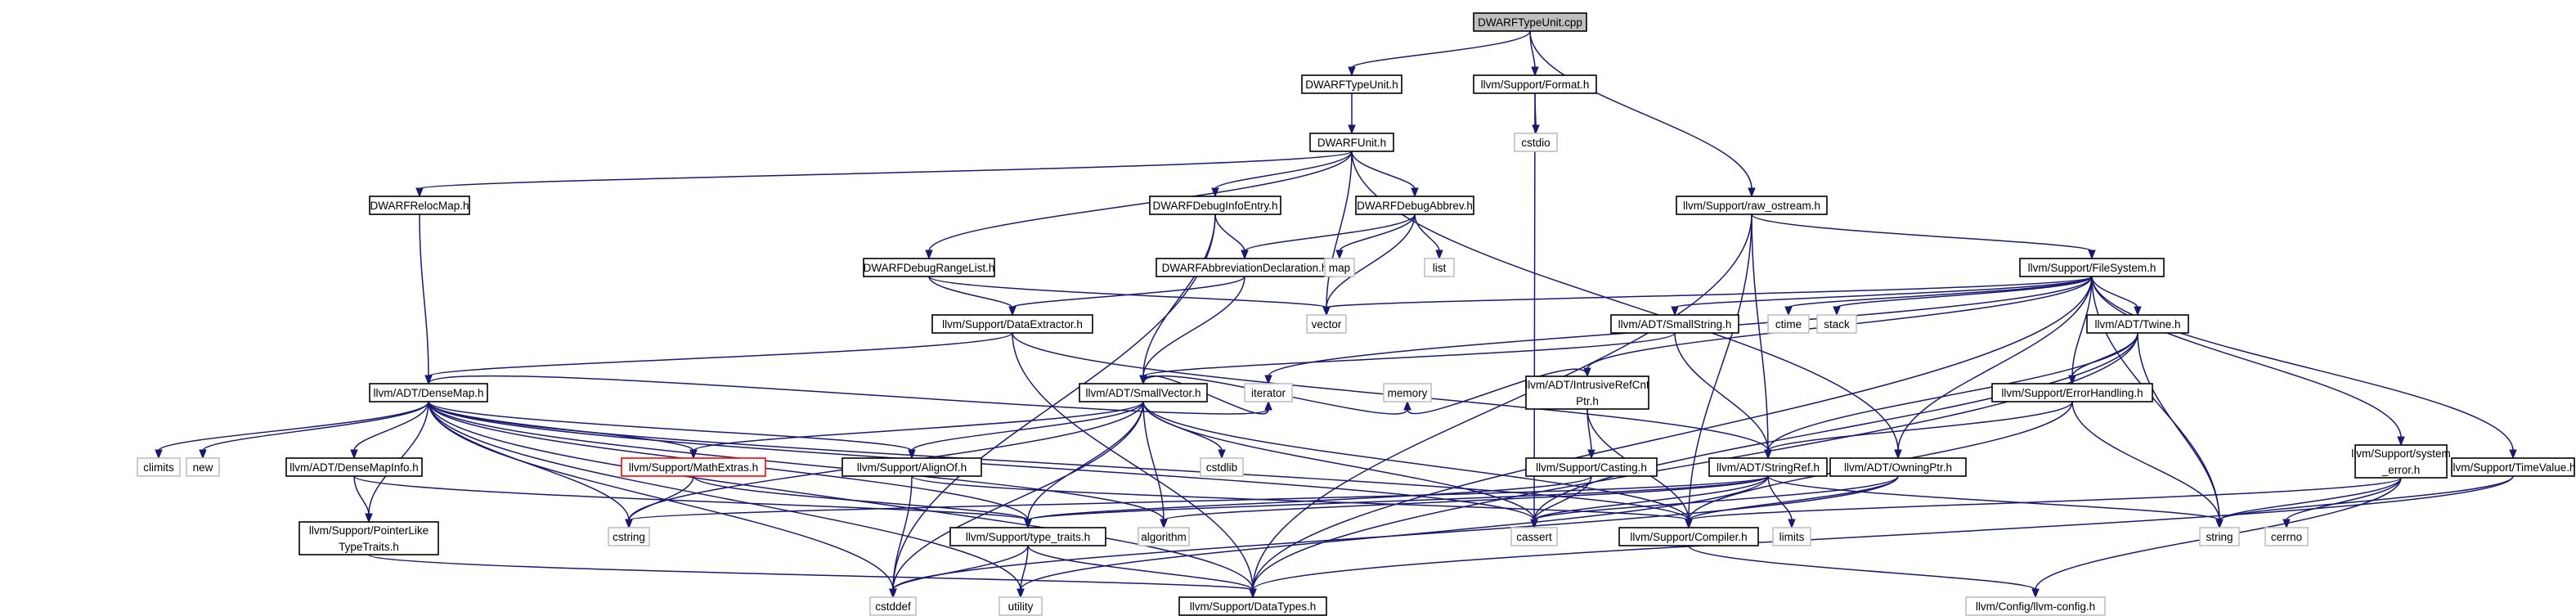 The height and width of the screenshot is (616, 2576). Describe the element at coordinates (1026, 430) in the screenshot. I see `edge-smallvector_h-to-alignof_h` at that location.